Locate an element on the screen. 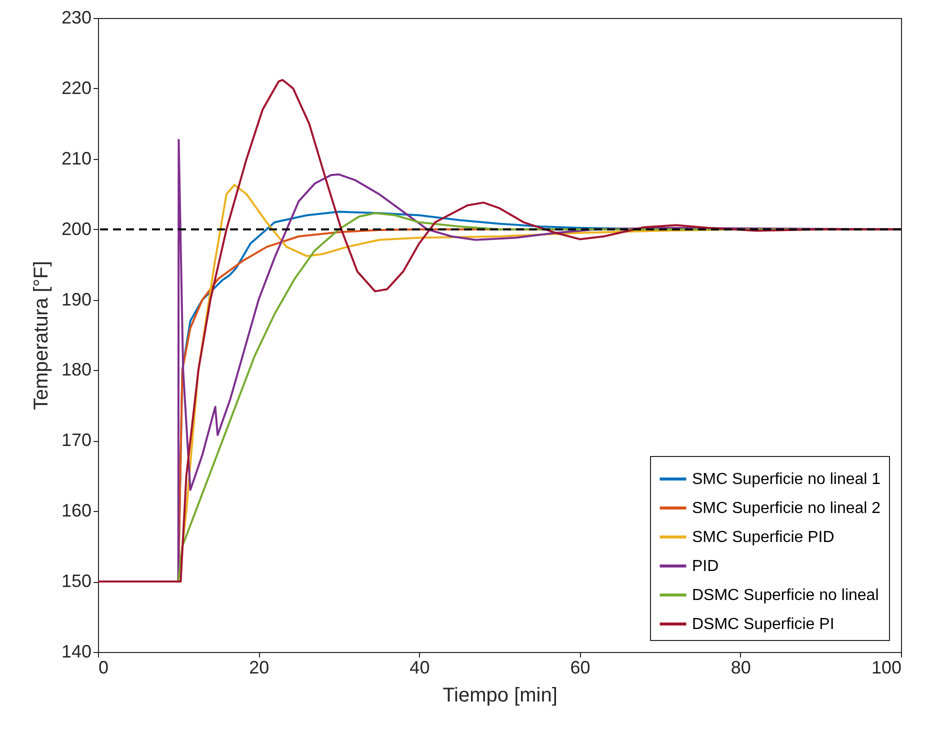 This screenshot has width=927, height=733. legend-label: DSMC Superficie no lineal is located at coordinates (785, 595).